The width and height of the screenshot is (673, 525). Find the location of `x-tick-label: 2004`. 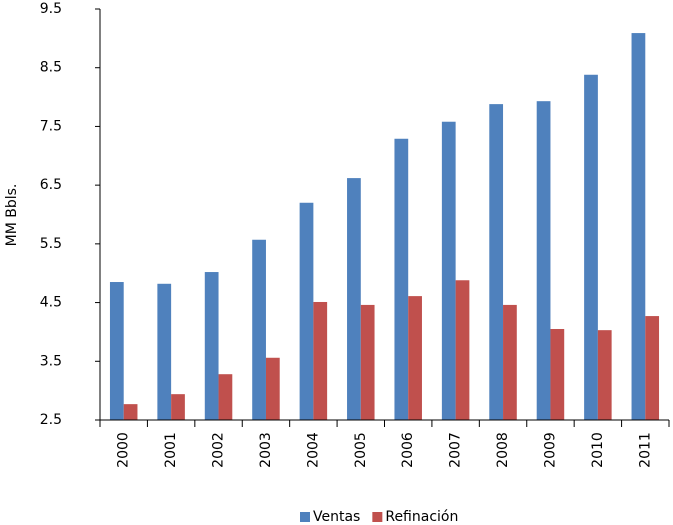

x-tick-label: 2004 is located at coordinates (313, 450).